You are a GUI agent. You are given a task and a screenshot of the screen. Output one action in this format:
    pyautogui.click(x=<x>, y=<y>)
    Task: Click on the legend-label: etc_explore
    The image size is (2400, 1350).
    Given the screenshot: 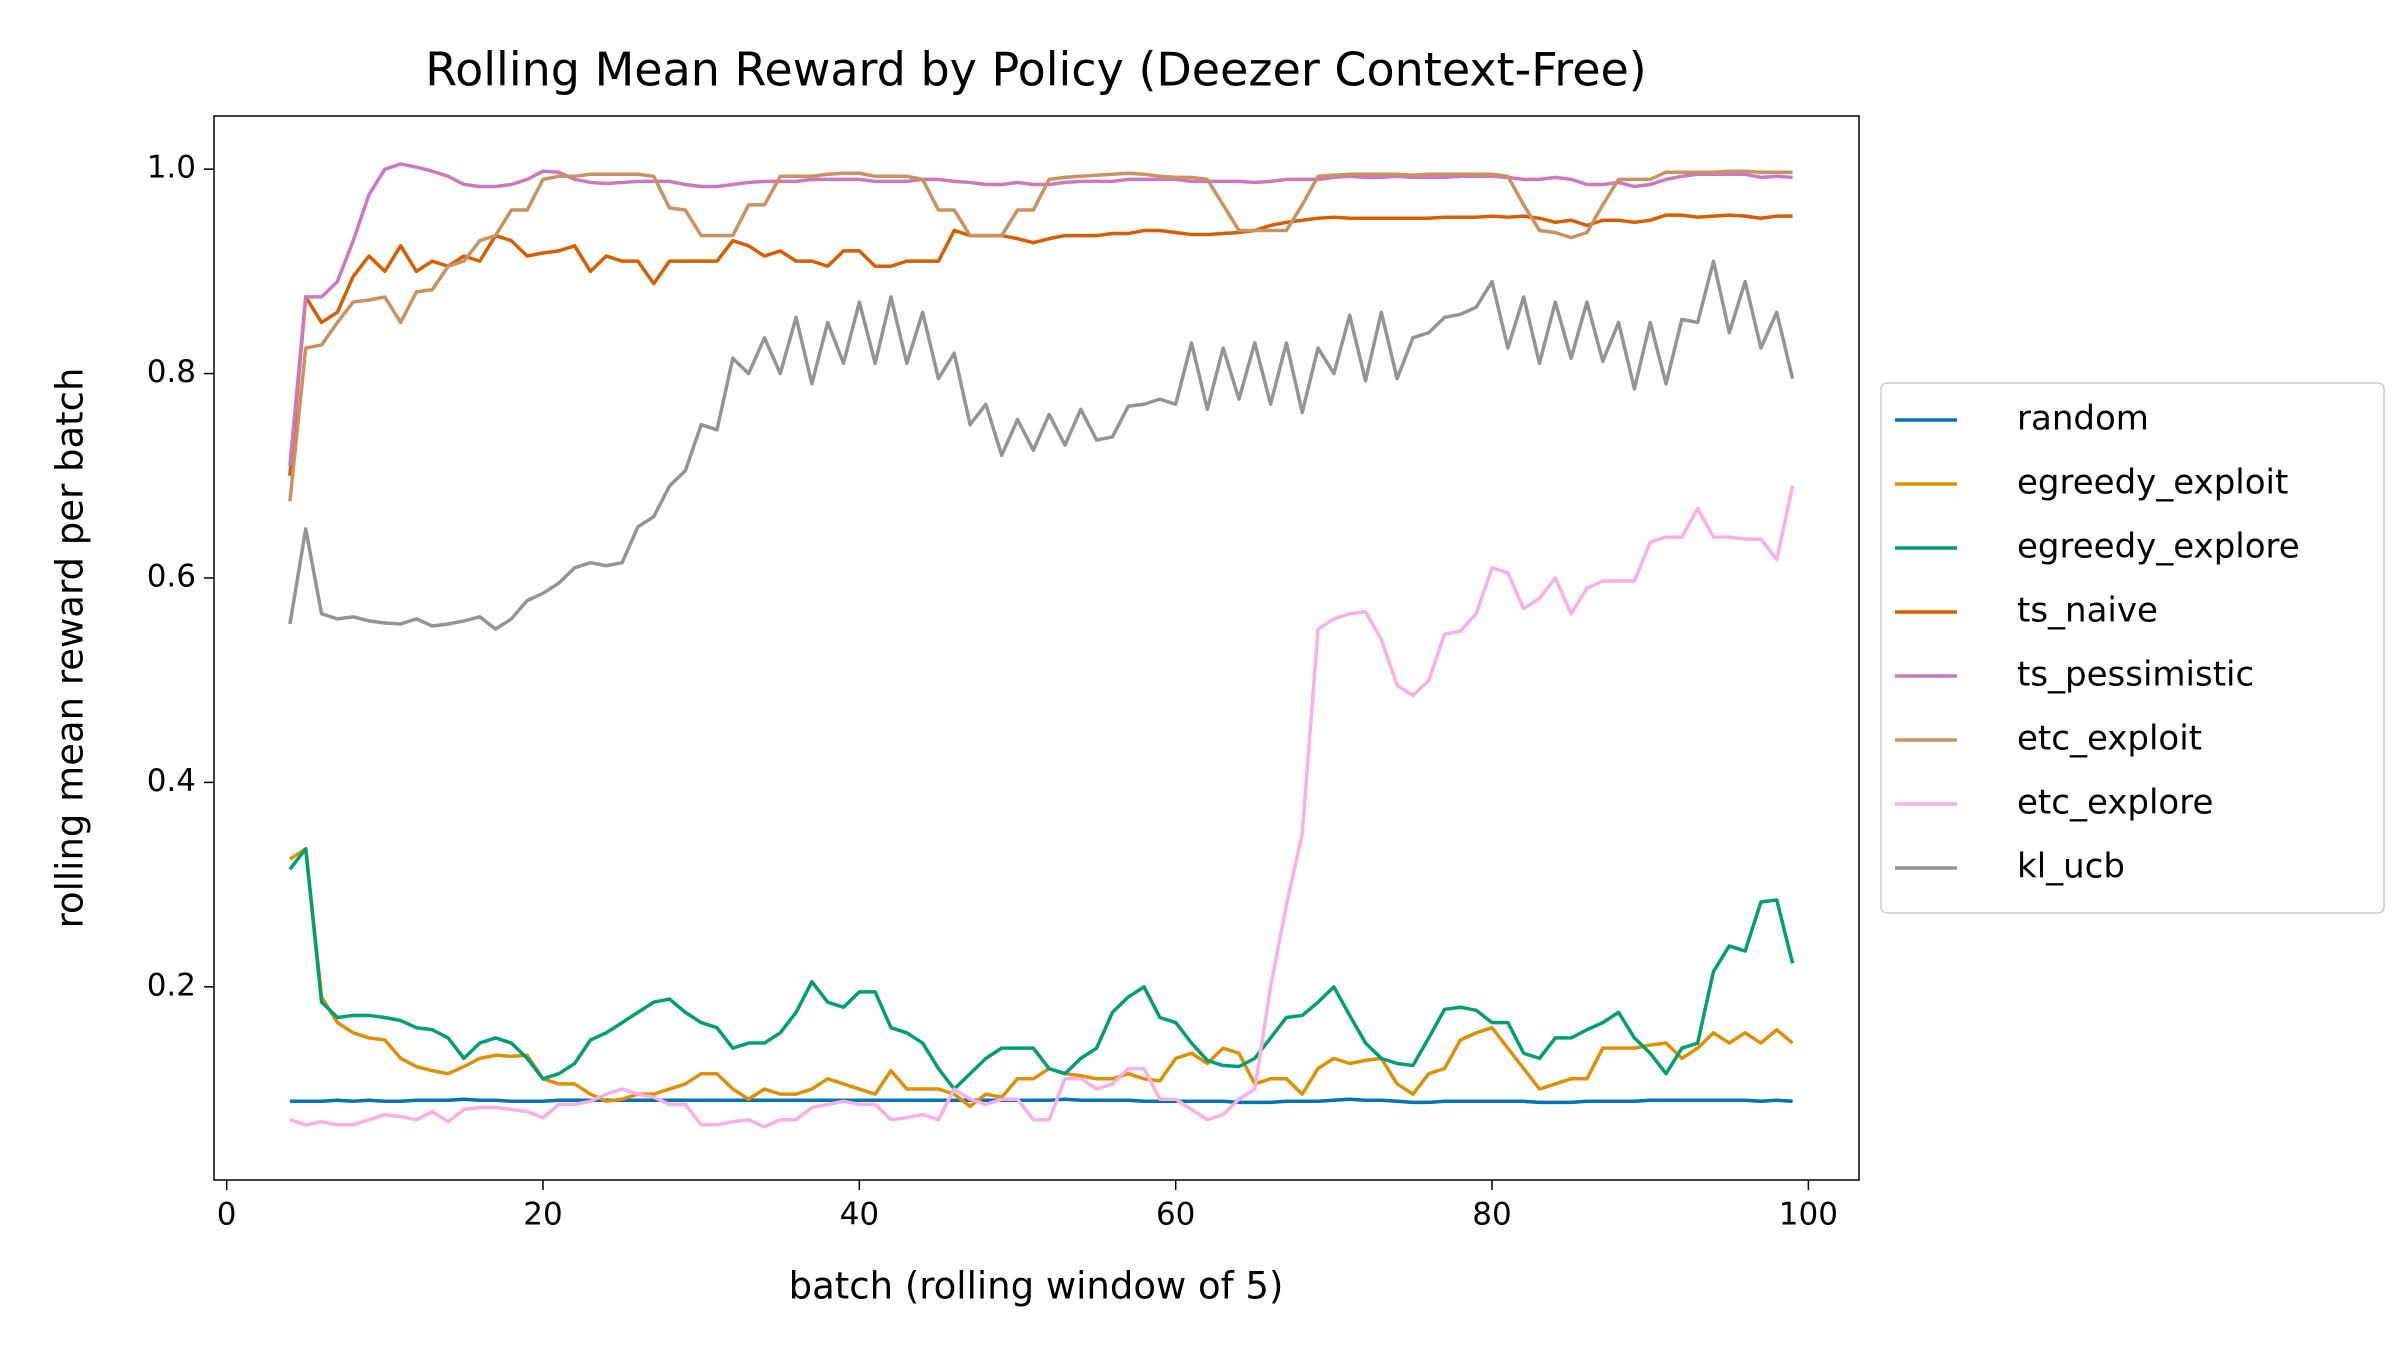 What is the action you would take?
    pyautogui.click(x=2115, y=803)
    